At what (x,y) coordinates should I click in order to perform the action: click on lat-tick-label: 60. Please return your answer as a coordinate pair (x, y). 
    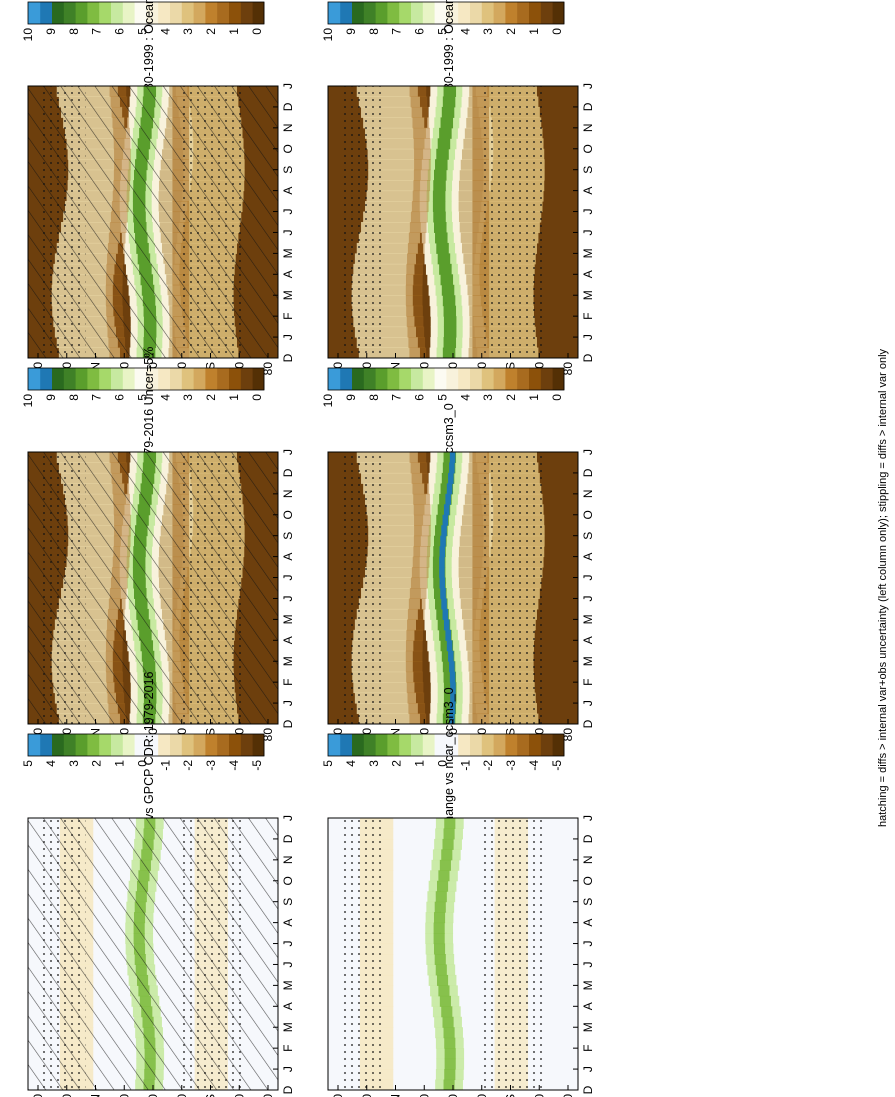
    Looking at the image, I should click on (367, 1095).